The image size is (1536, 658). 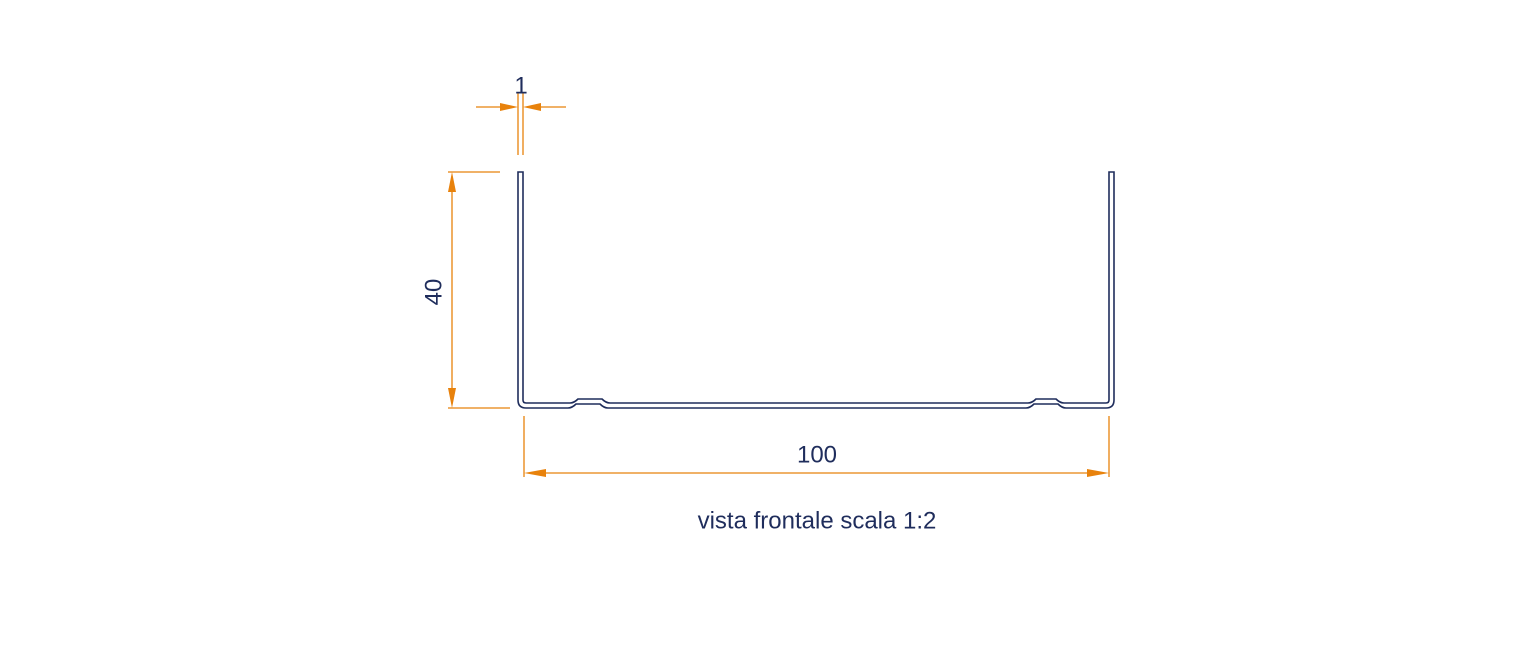 I want to click on profile, so click(x=816, y=290).